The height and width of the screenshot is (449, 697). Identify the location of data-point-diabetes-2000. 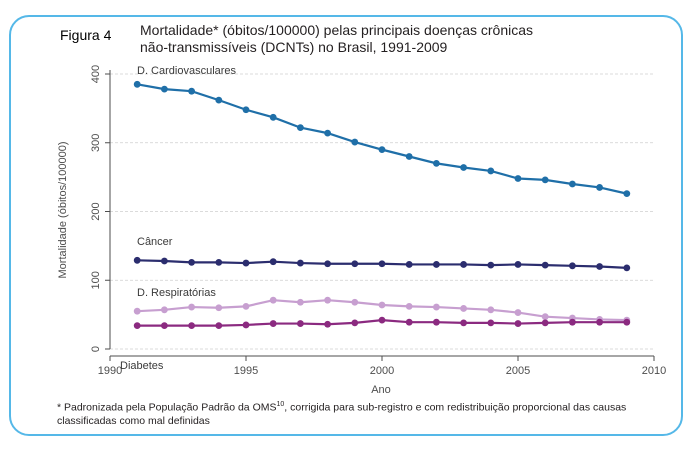
(382, 320).